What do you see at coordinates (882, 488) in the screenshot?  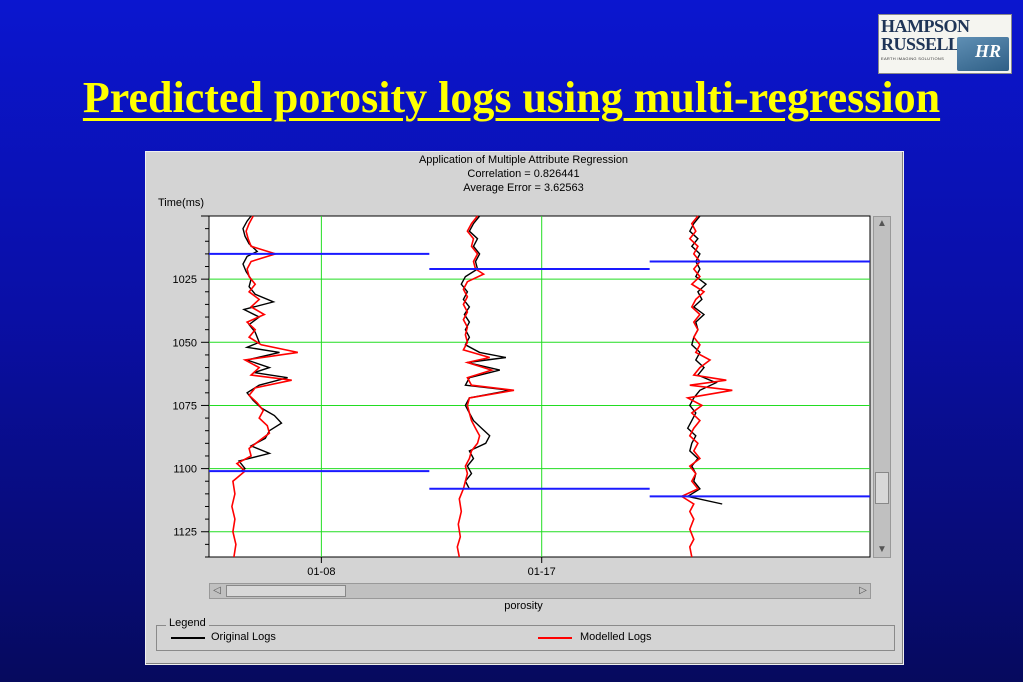 I see `vertical-scroll-thumb` at bounding box center [882, 488].